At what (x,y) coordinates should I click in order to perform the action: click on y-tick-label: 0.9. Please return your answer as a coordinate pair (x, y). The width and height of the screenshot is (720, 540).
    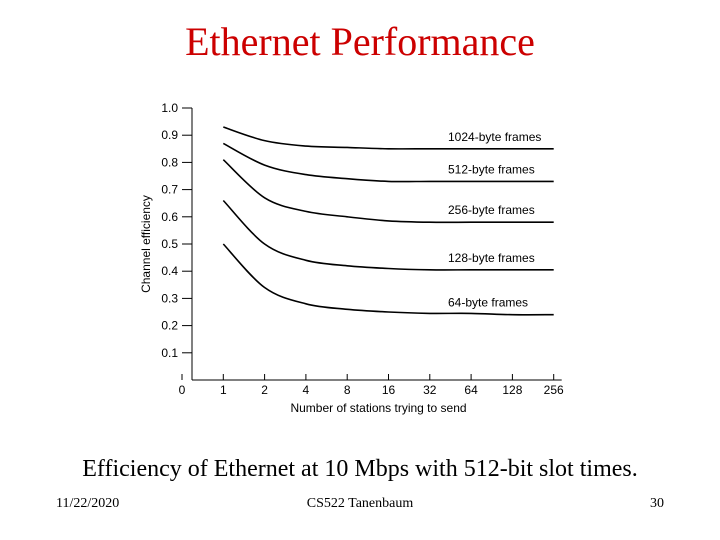
    Looking at the image, I should click on (169, 135).